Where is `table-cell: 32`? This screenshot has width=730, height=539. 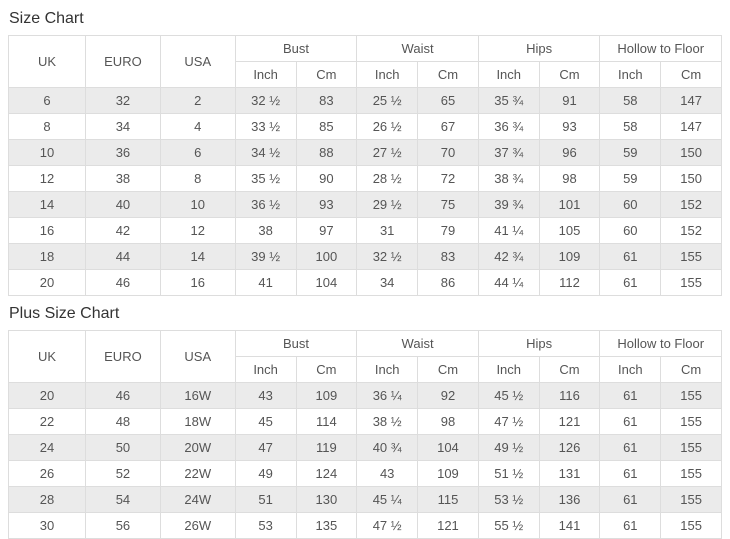
table-cell: 32 is located at coordinates (123, 100).